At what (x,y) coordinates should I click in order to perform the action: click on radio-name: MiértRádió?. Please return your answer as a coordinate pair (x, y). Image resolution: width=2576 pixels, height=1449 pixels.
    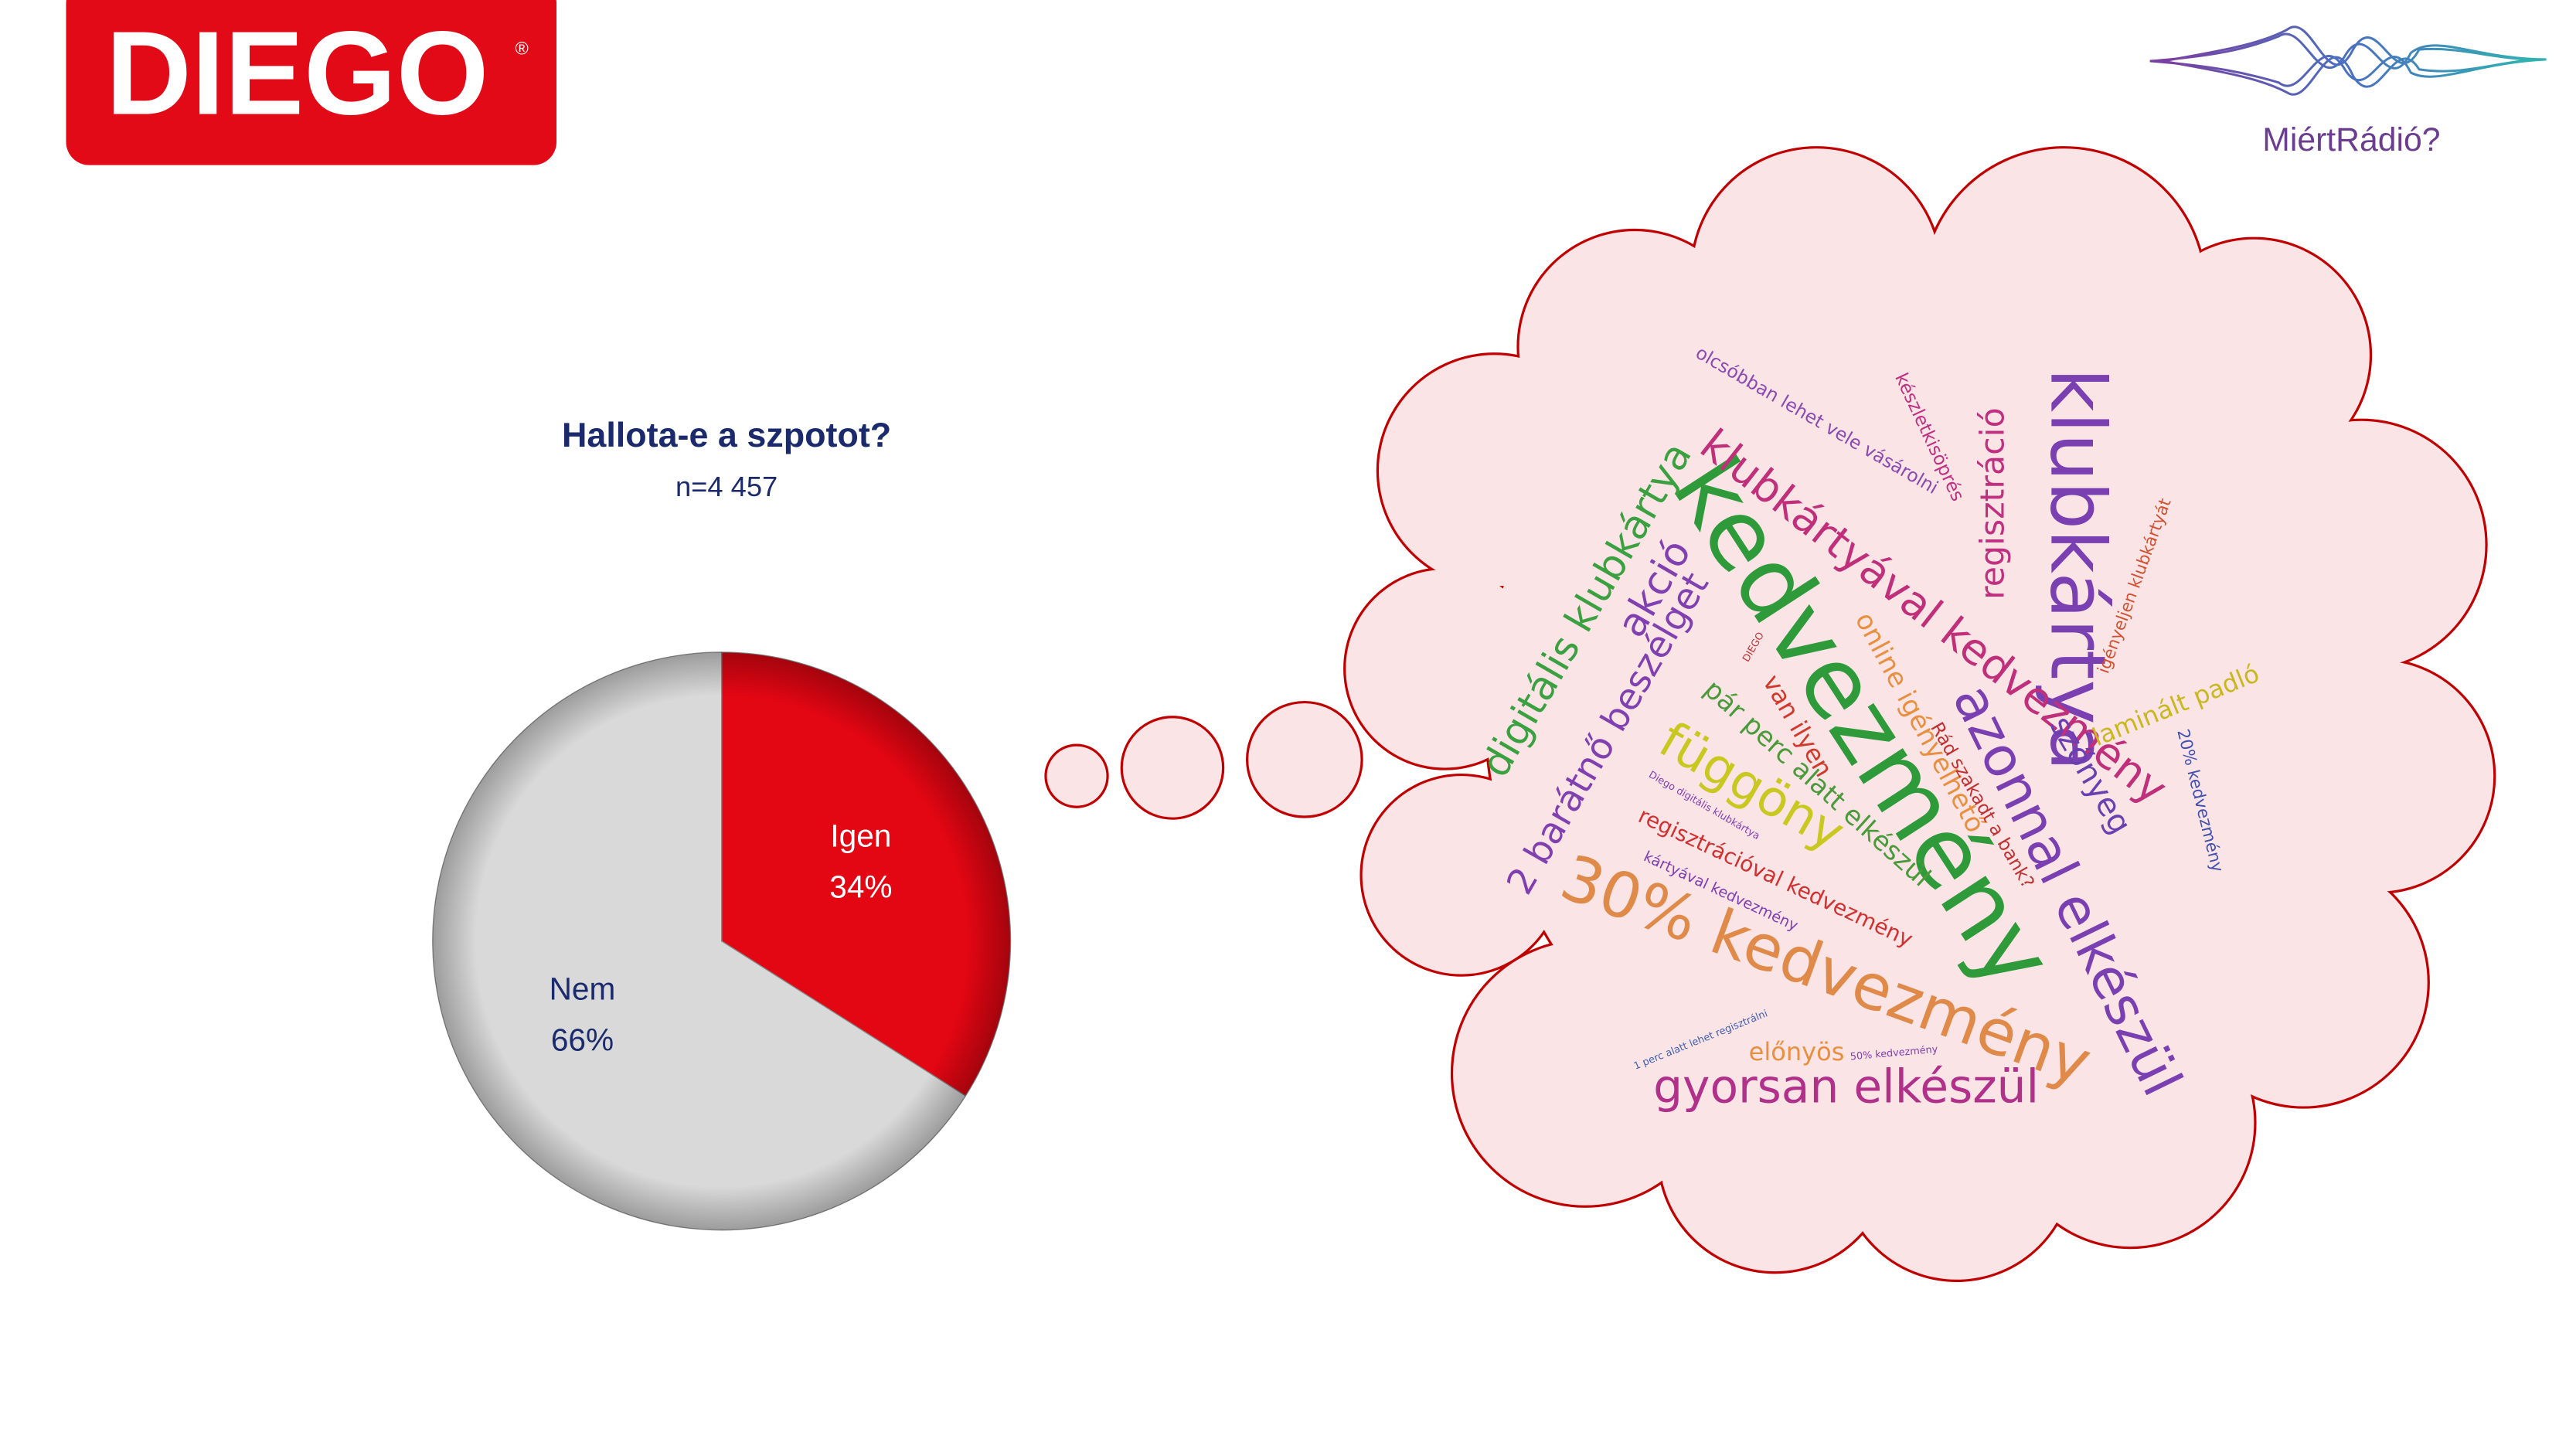
    Looking at the image, I should click on (2351, 139).